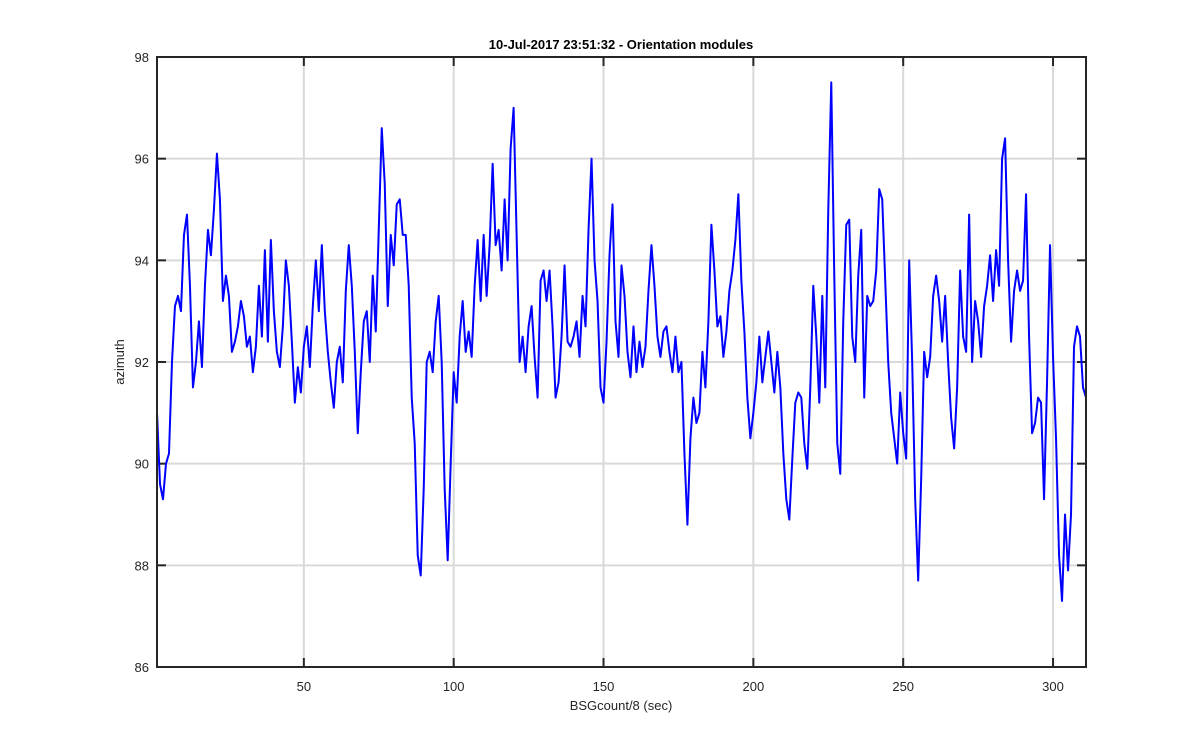 Image resolution: width=1200 pixels, height=750 pixels. I want to click on x-axis-label: BSGcount/8 (sec), so click(621, 705).